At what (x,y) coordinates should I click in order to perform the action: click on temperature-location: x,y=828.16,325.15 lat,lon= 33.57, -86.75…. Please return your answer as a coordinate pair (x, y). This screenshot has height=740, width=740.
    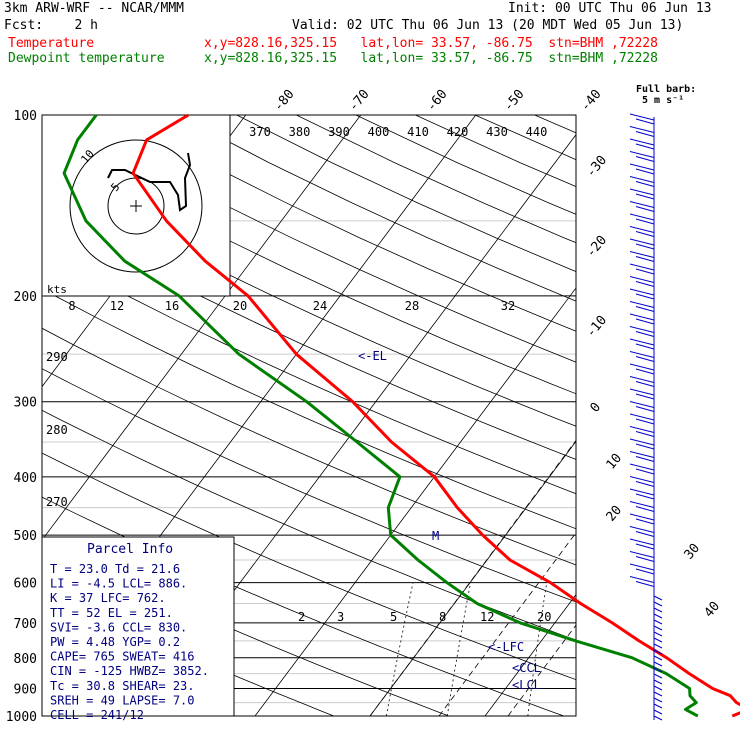
    Looking at the image, I should click on (431, 43).